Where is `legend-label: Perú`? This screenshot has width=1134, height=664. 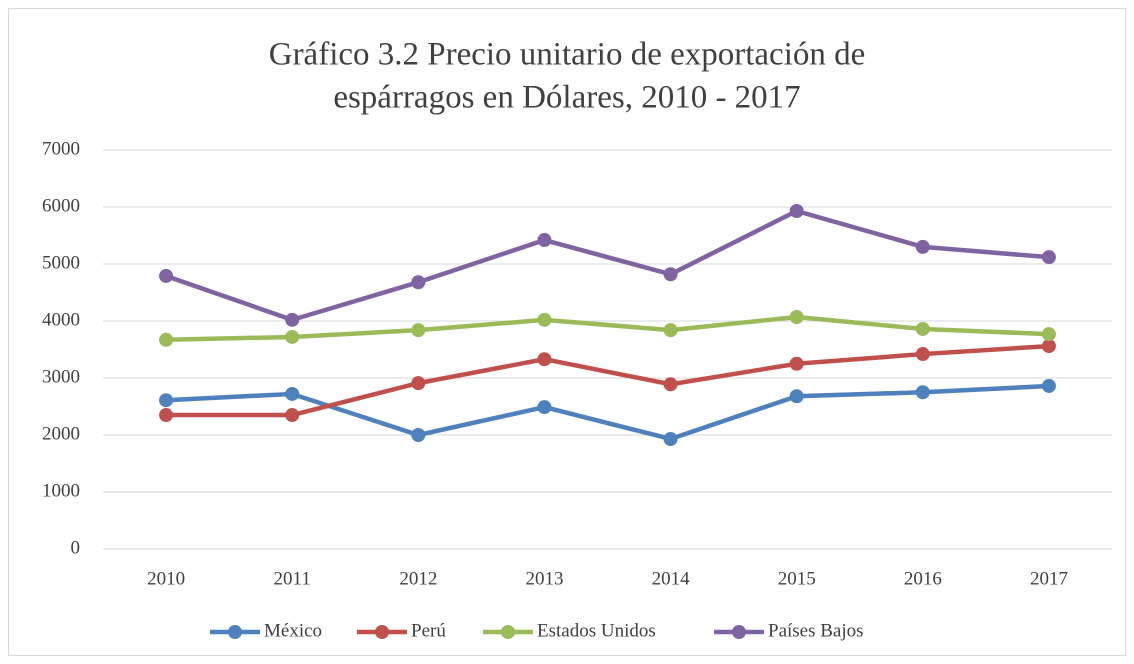
legend-label: Perú is located at coordinates (428, 630).